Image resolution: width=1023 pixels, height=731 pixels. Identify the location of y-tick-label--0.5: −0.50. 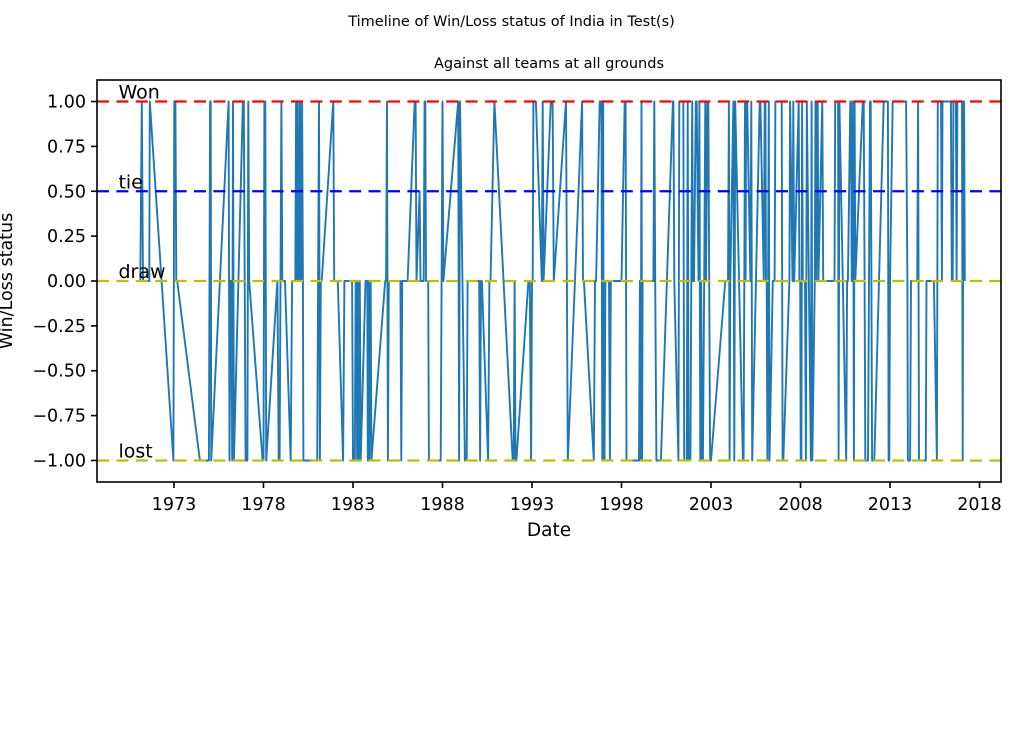
(59, 372).